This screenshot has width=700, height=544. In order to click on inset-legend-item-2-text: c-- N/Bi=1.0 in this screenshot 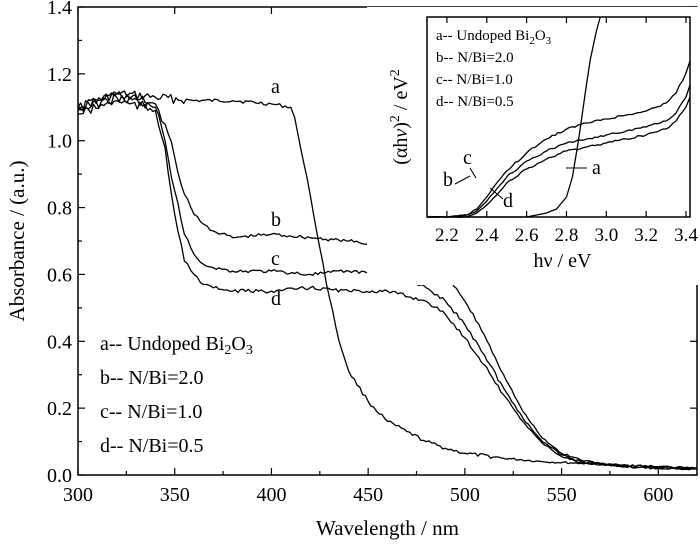, I will do `click(474, 80)`.